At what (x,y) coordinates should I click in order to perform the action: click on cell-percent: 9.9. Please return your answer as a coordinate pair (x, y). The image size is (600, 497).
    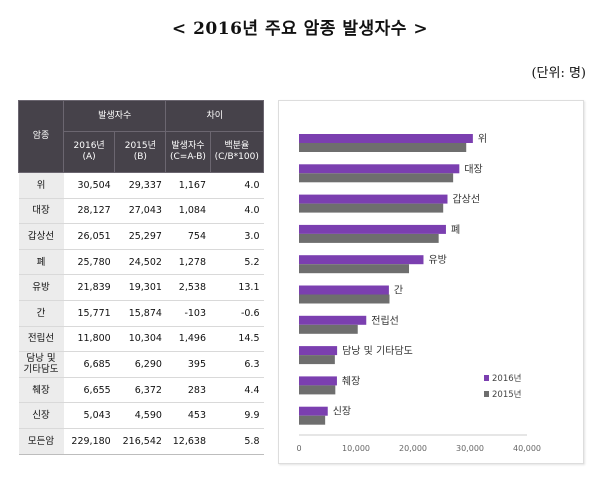
    Looking at the image, I should click on (237, 415).